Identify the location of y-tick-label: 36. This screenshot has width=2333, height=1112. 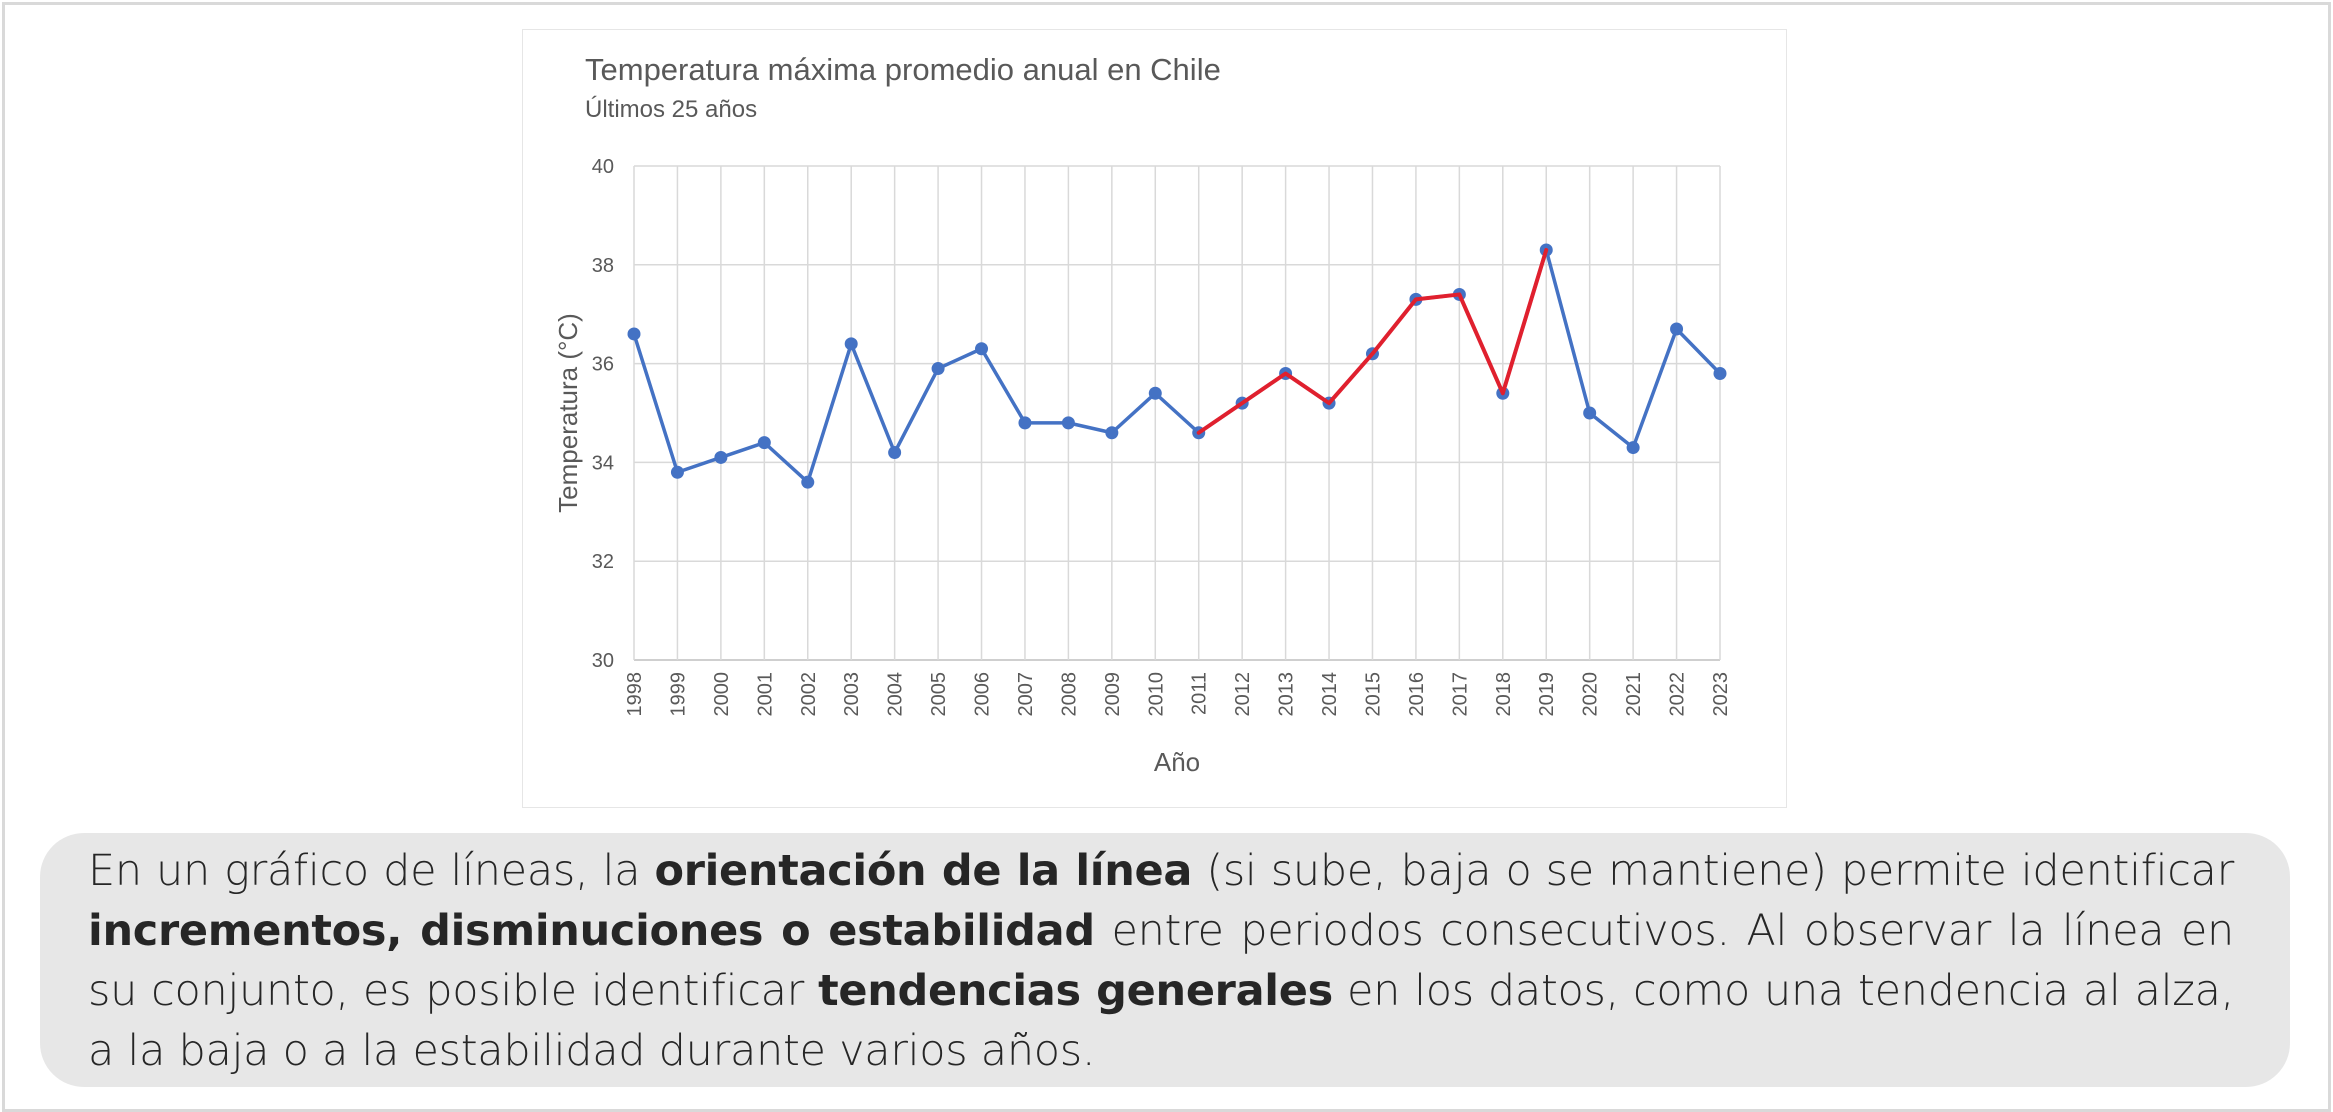
(603, 365).